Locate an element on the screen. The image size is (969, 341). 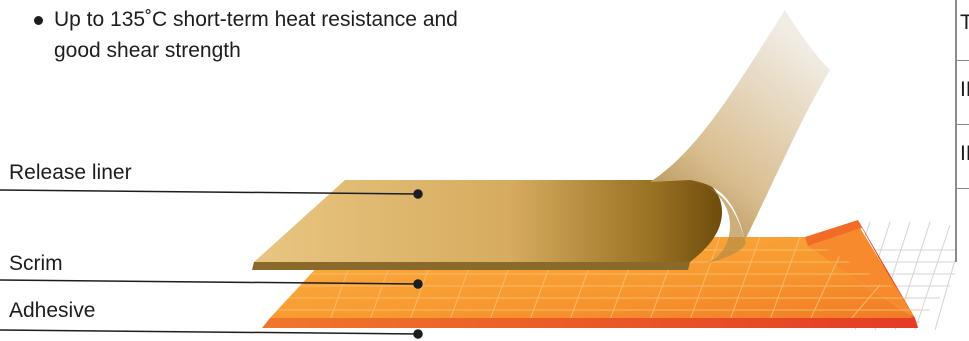
release-liner-callout-dot is located at coordinates (418, 194).